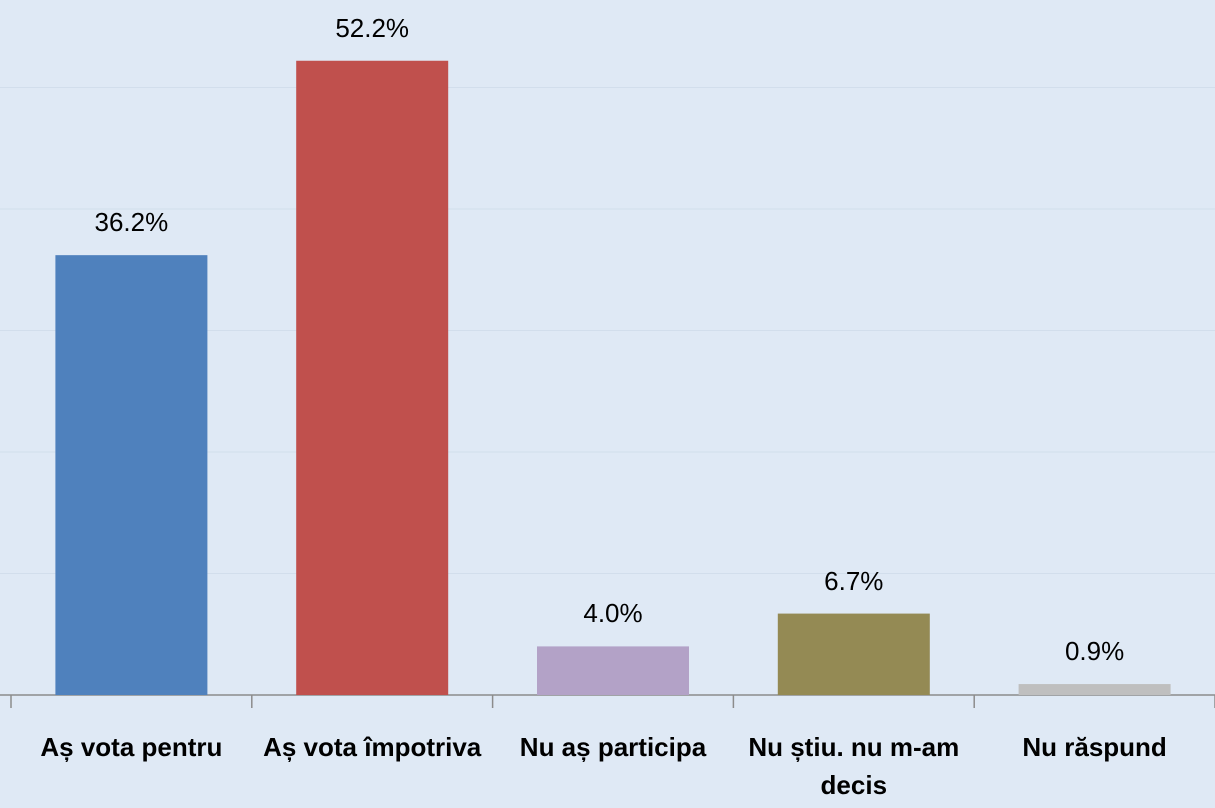  Describe the element at coordinates (1094, 651) in the screenshot. I see `value-label: 0.9%` at that location.